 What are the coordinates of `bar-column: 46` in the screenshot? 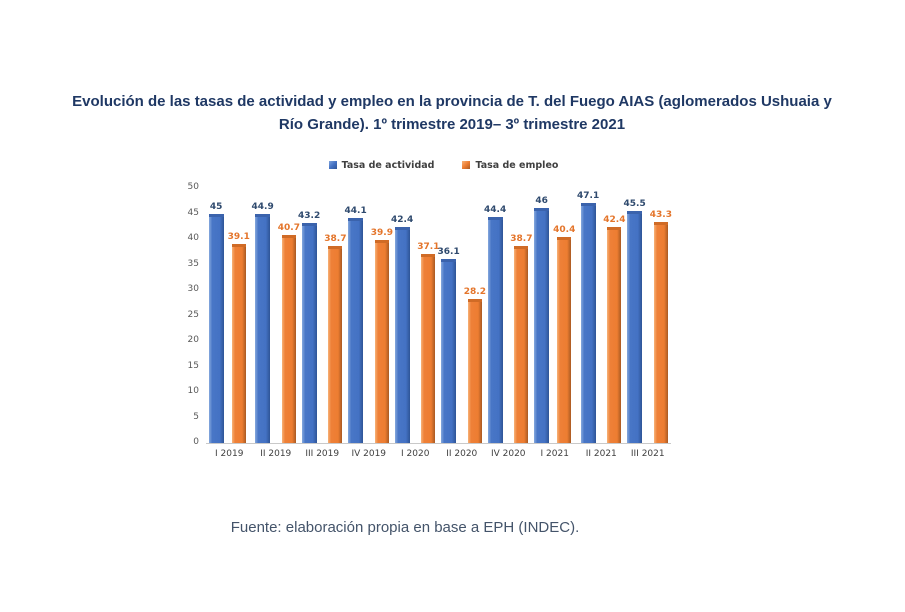 It's located at (542, 319).